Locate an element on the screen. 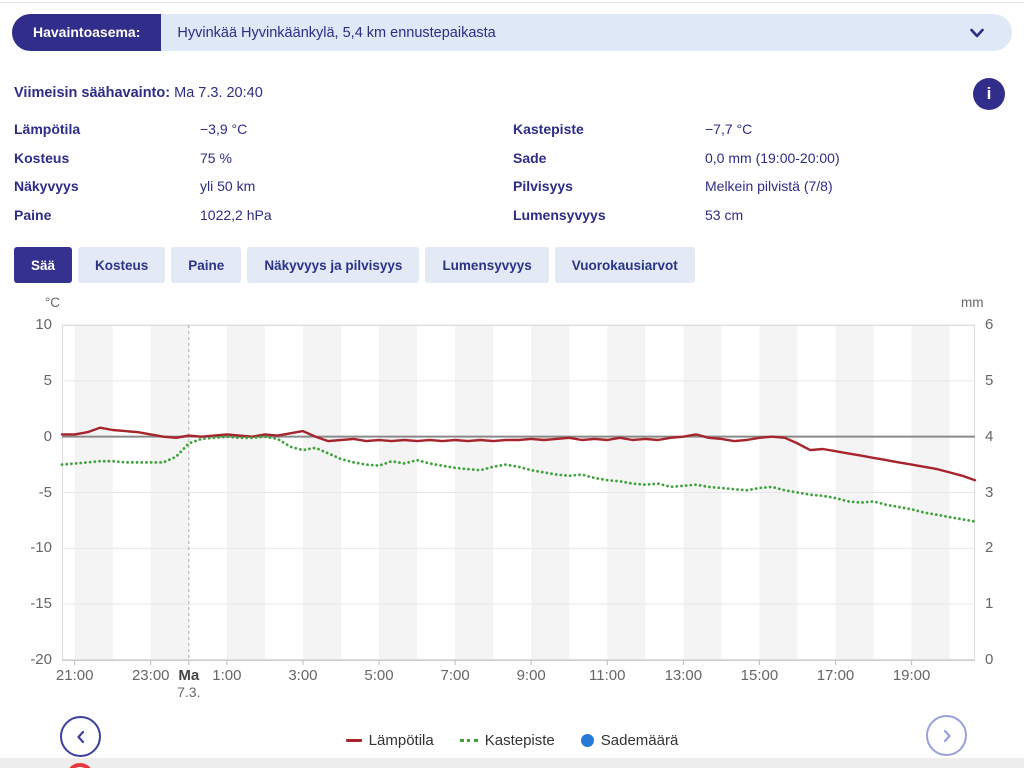 The height and width of the screenshot is (768, 1024). x-axis-tick: 9:00 is located at coordinates (531, 675).